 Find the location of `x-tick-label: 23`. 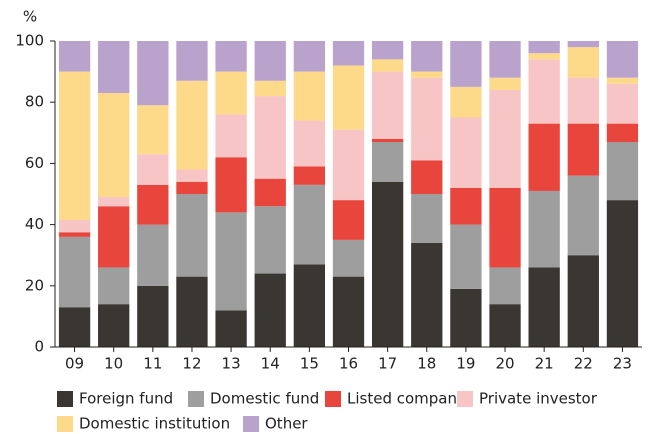

x-tick-label: 23 is located at coordinates (622, 364).